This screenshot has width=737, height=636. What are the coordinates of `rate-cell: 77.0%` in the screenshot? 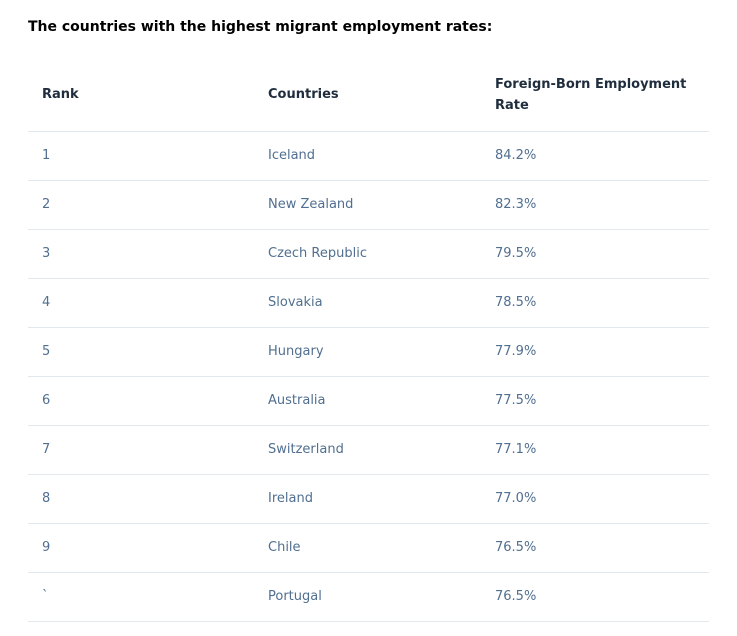 It's located at (516, 498).